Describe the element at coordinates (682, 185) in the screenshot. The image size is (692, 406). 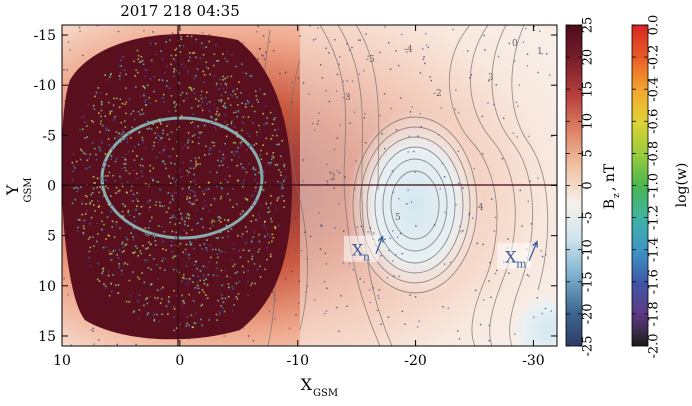
I see `w-colorbar-label: log(w)` at that location.